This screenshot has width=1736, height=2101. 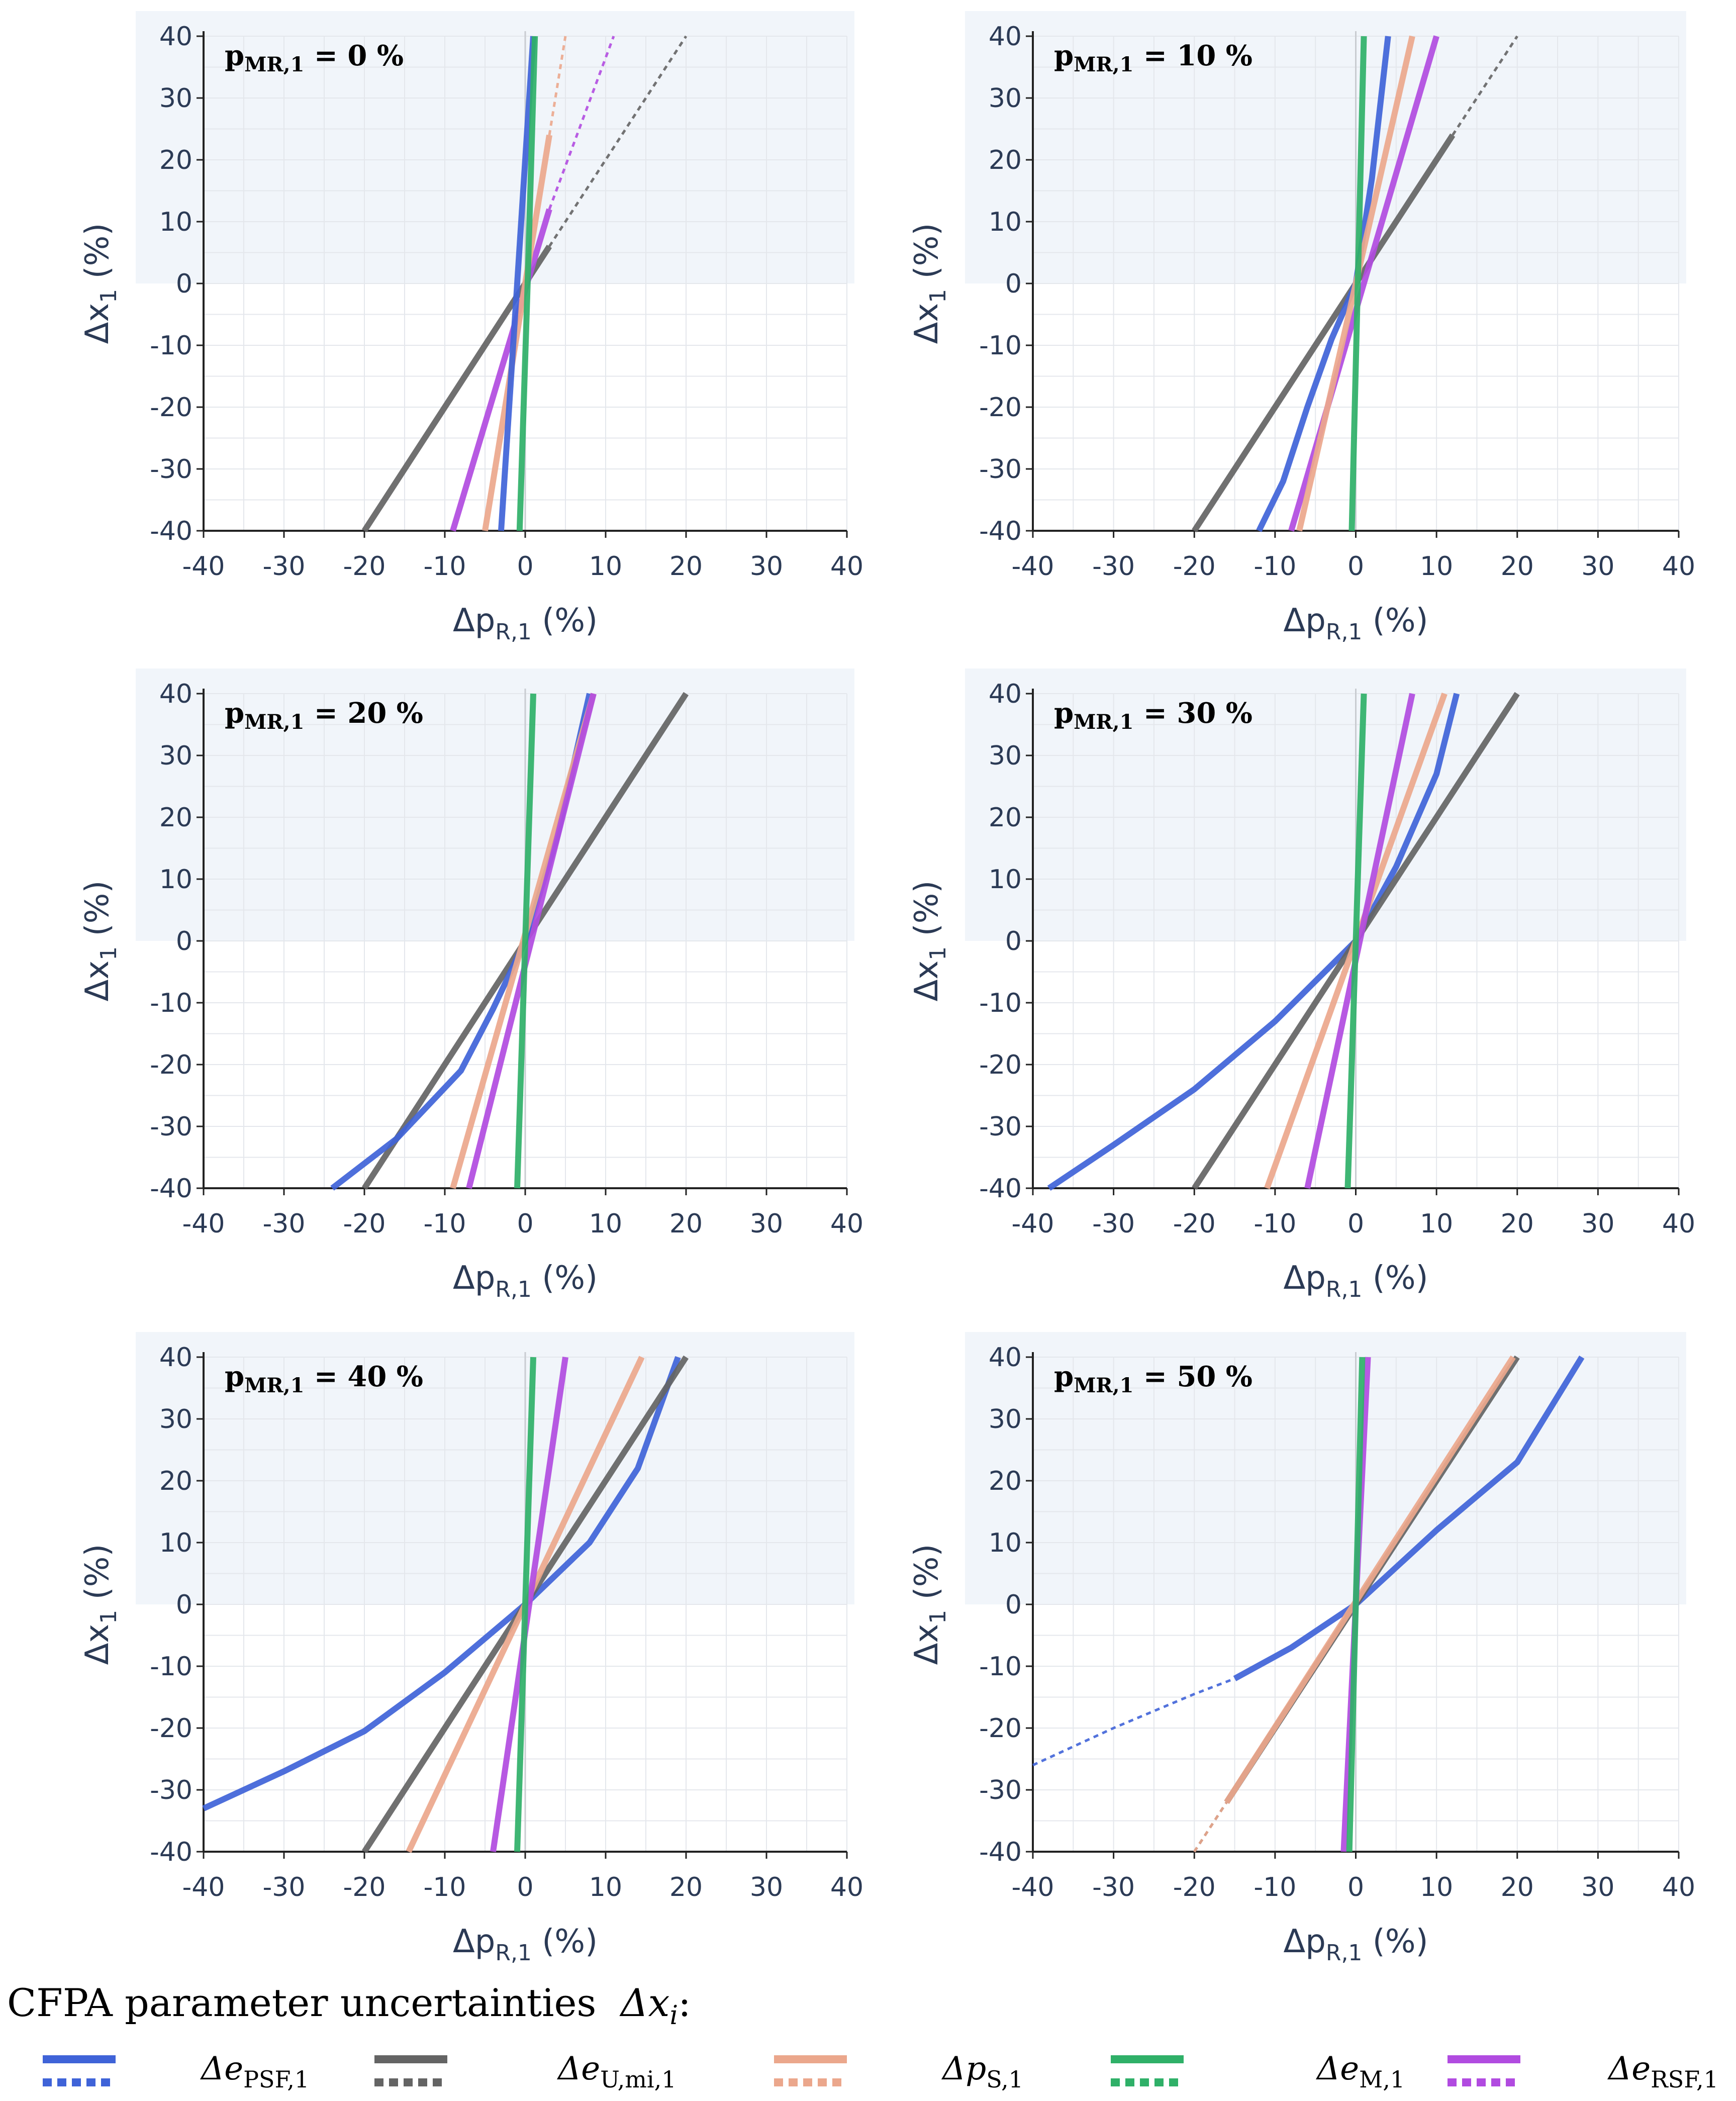 I want to click on panel-title-value: = 10 %, so click(x=1192, y=55).